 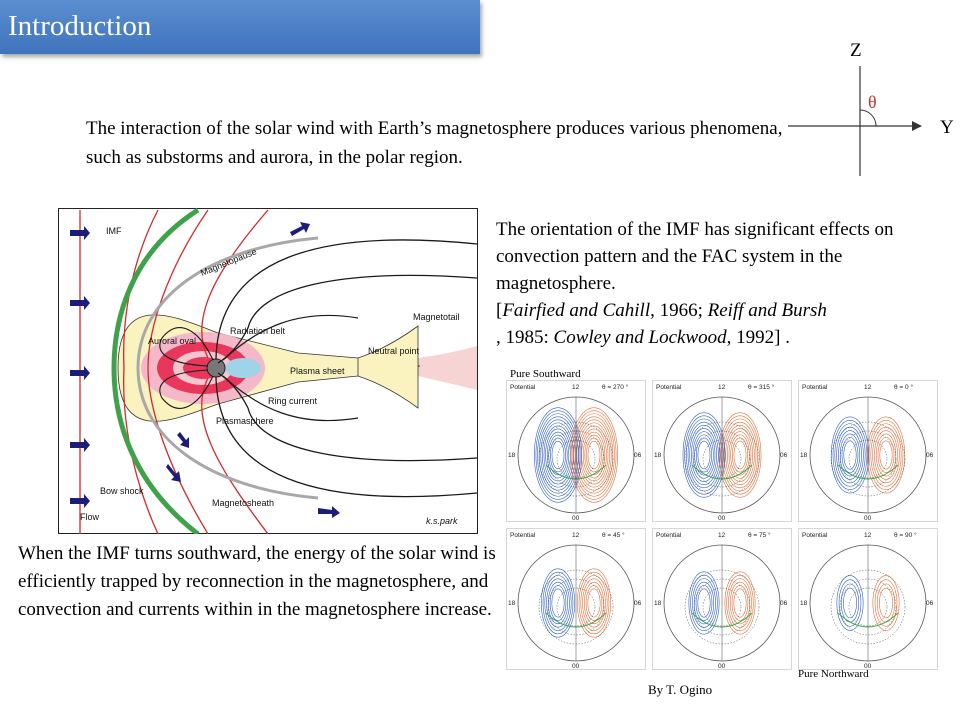 What do you see at coordinates (905, 535) in the screenshot?
I see `panel-theta-label: θ = 90 °` at bounding box center [905, 535].